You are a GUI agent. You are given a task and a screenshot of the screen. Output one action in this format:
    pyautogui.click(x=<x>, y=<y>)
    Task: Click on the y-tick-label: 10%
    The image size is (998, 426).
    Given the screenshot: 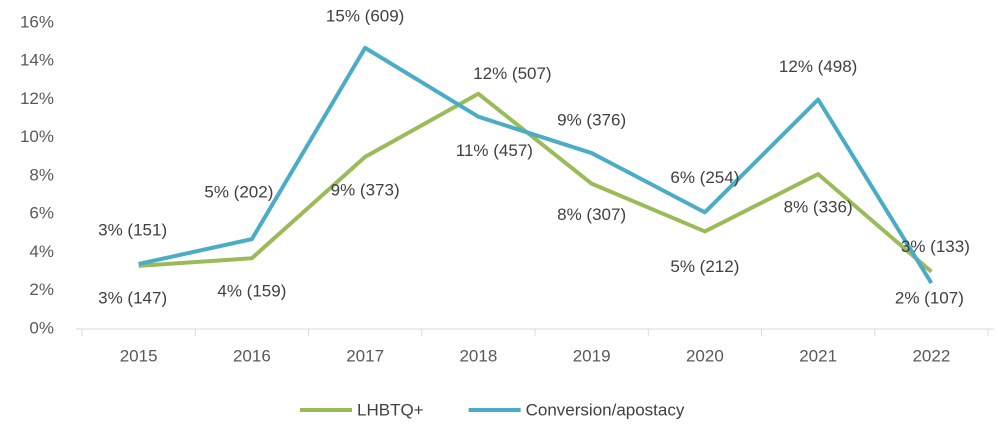 What is the action you would take?
    pyautogui.click(x=37, y=136)
    